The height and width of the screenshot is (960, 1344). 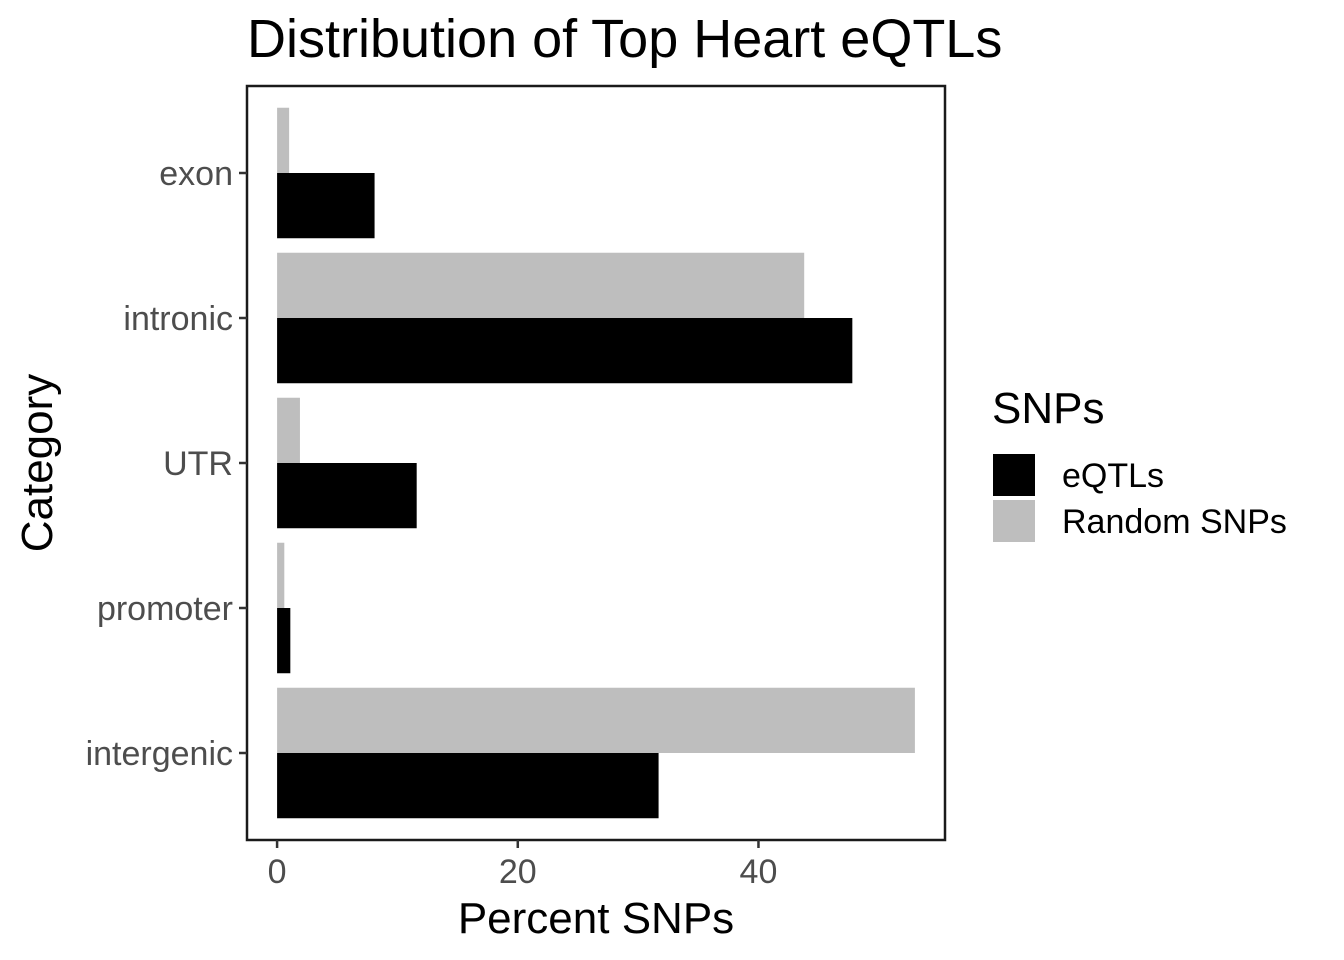 What do you see at coordinates (1113, 476) in the screenshot?
I see `legend-label-eqtls: eQTLs` at bounding box center [1113, 476].